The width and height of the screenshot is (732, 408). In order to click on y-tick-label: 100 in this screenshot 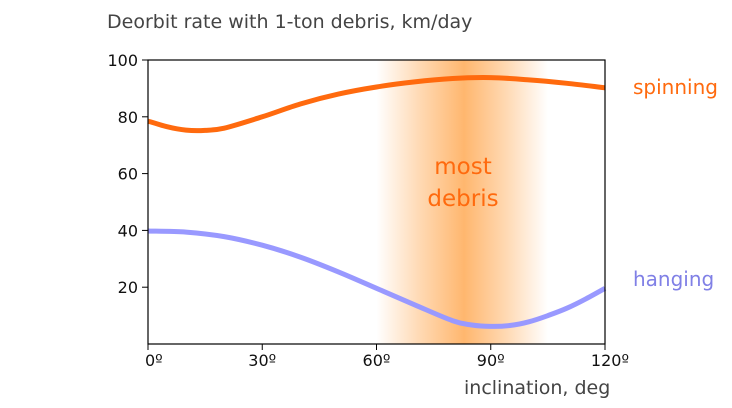, I will do `click(122, 60)`.